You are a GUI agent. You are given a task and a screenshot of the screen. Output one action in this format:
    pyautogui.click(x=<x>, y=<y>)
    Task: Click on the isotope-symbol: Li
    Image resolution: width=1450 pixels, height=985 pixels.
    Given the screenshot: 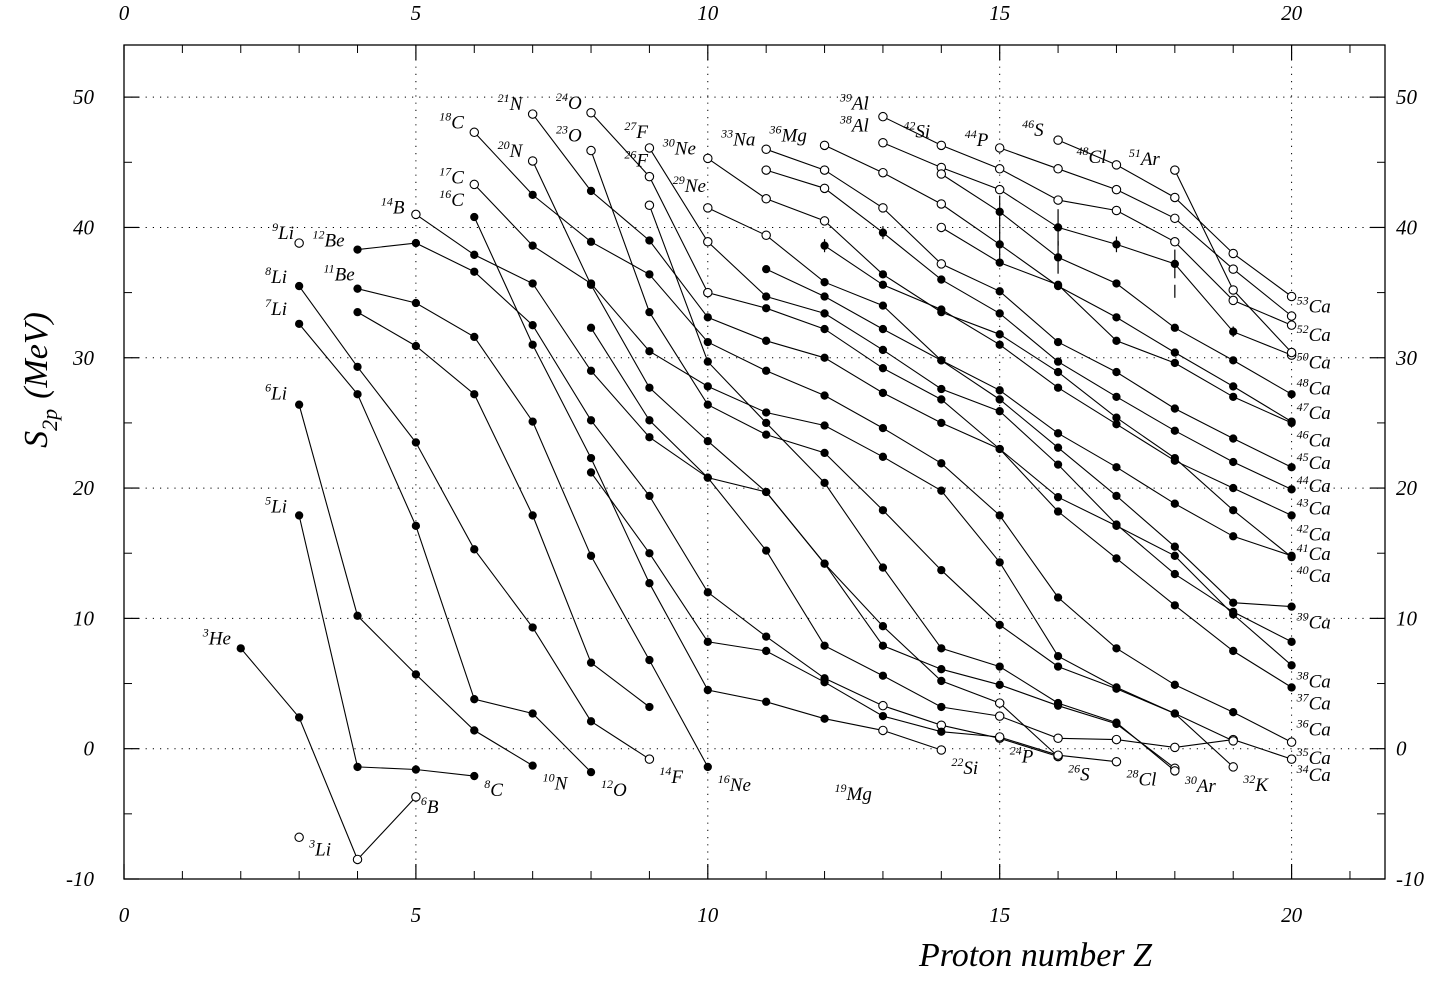 What is the action you would take?
    pyautogui.click(x=322, y=849)
    